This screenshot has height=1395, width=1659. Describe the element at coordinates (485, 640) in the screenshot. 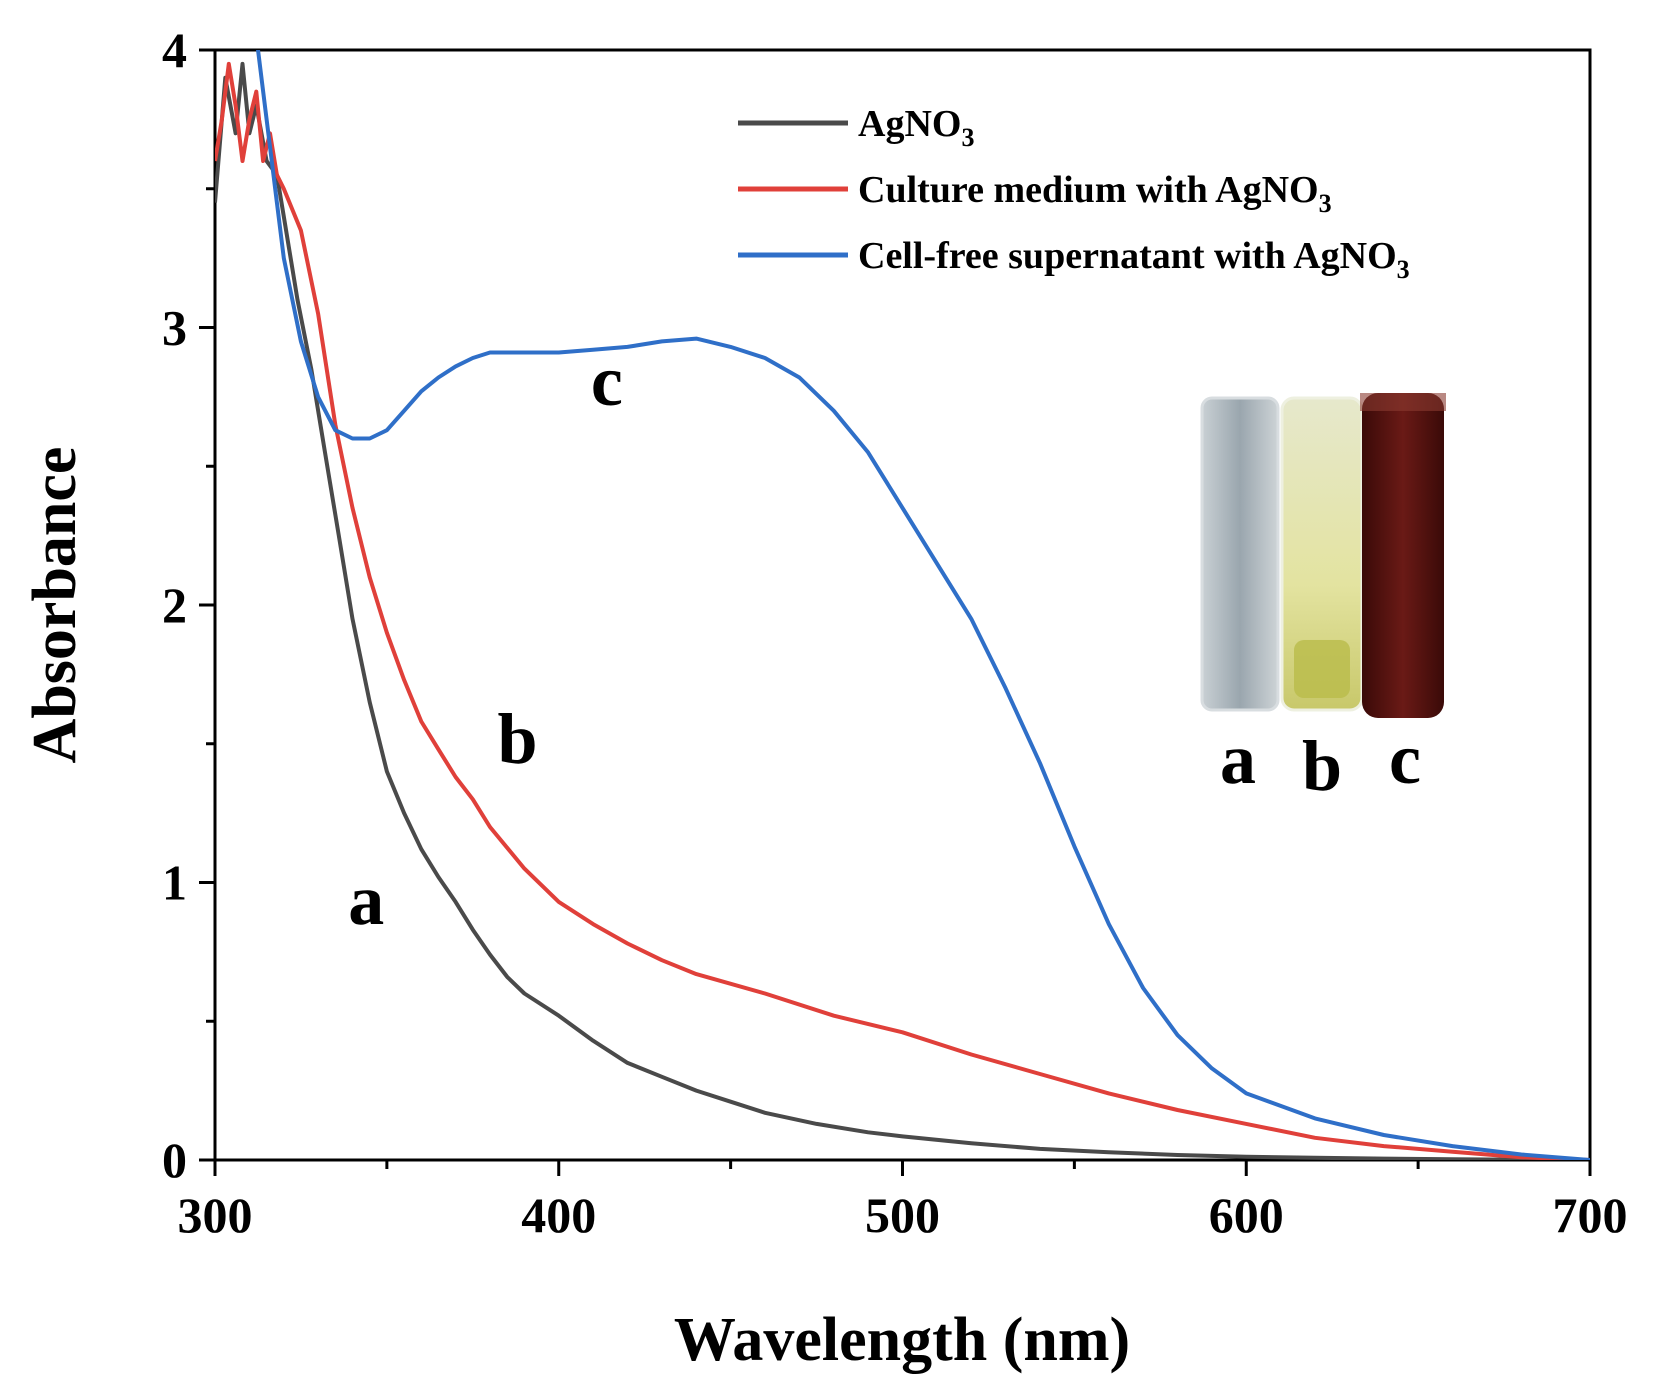

I see `curve-labels: a b c` at that location.